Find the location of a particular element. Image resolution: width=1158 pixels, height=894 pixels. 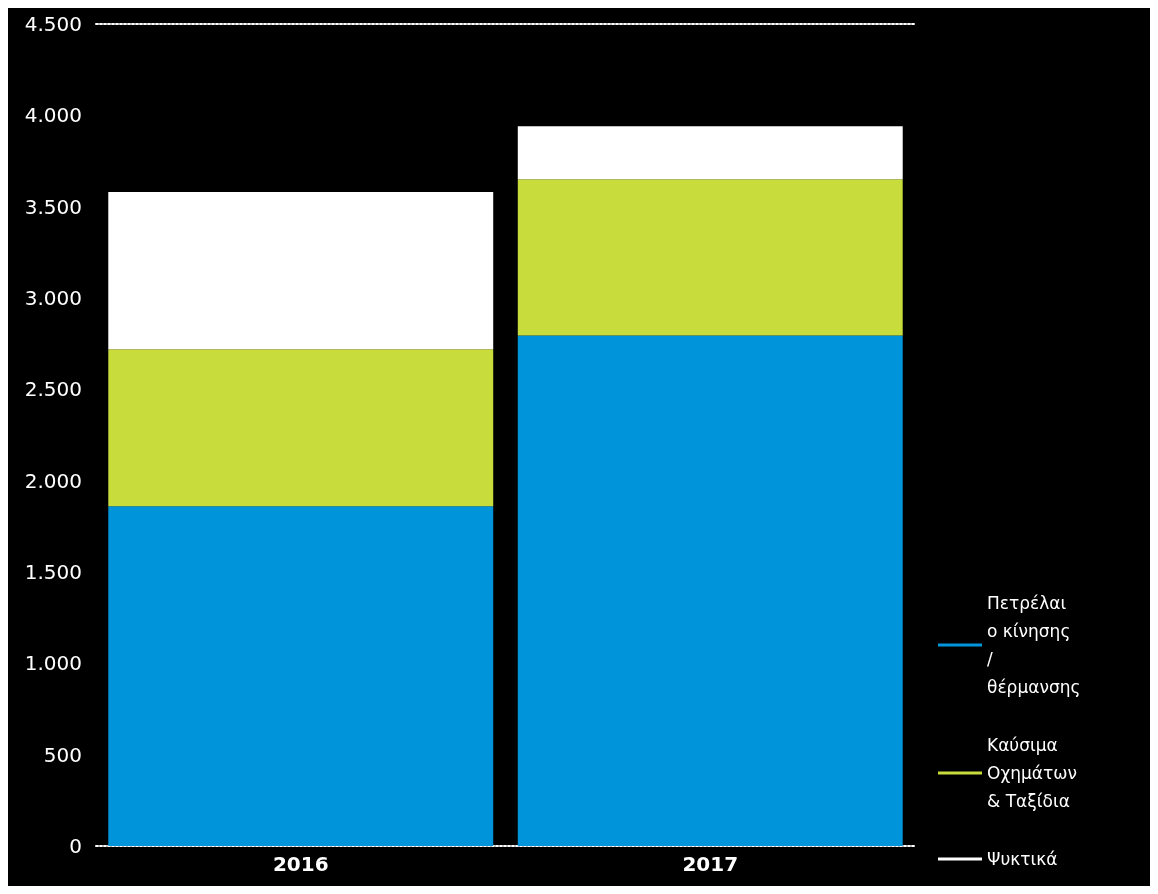

y-tick-label: 4.000 is located at coordinates (53, 115).